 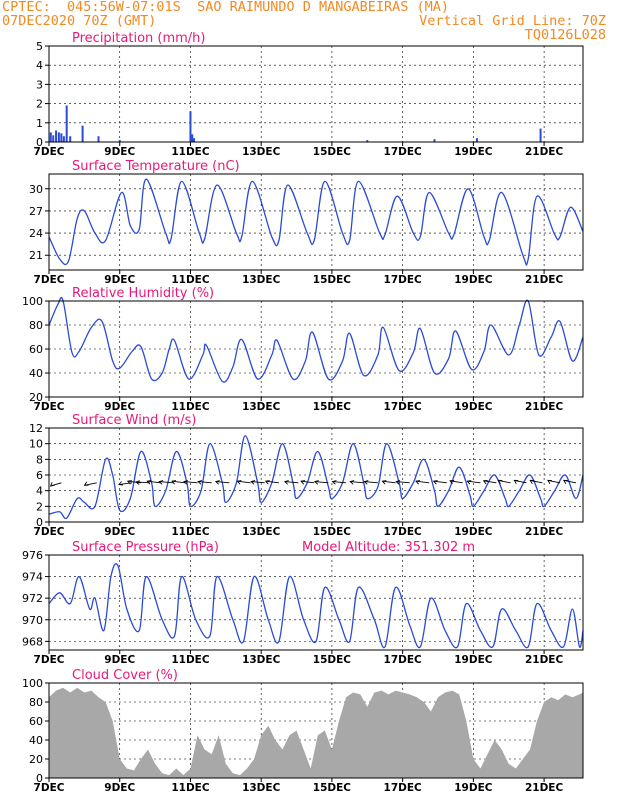 I want to click on y-tick-label: 4, so click(x=39, y=491).